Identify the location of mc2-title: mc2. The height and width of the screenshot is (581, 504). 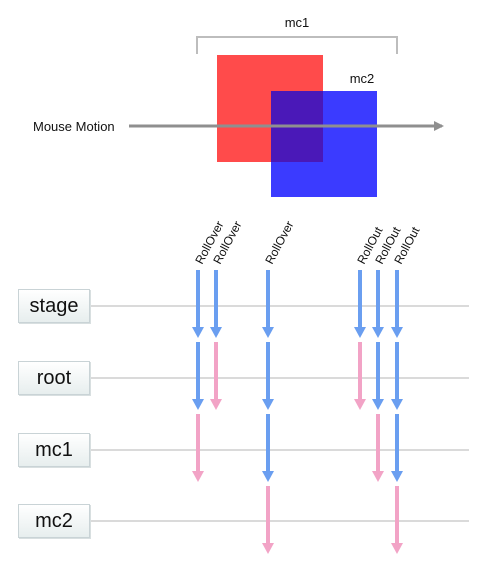
(362, 78).